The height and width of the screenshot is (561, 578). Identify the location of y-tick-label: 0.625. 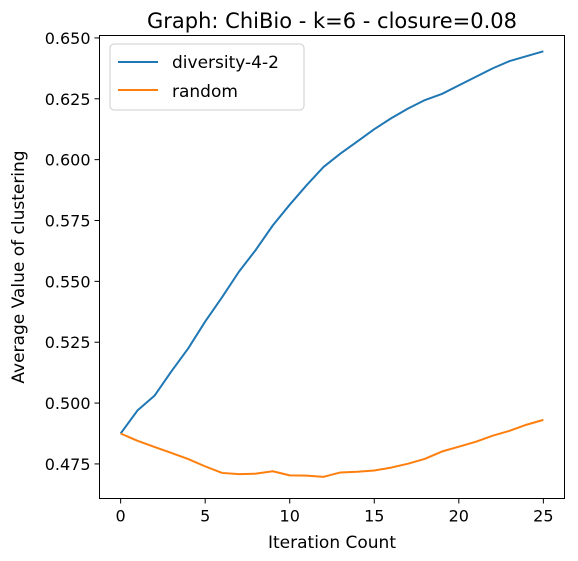
(68, 99).